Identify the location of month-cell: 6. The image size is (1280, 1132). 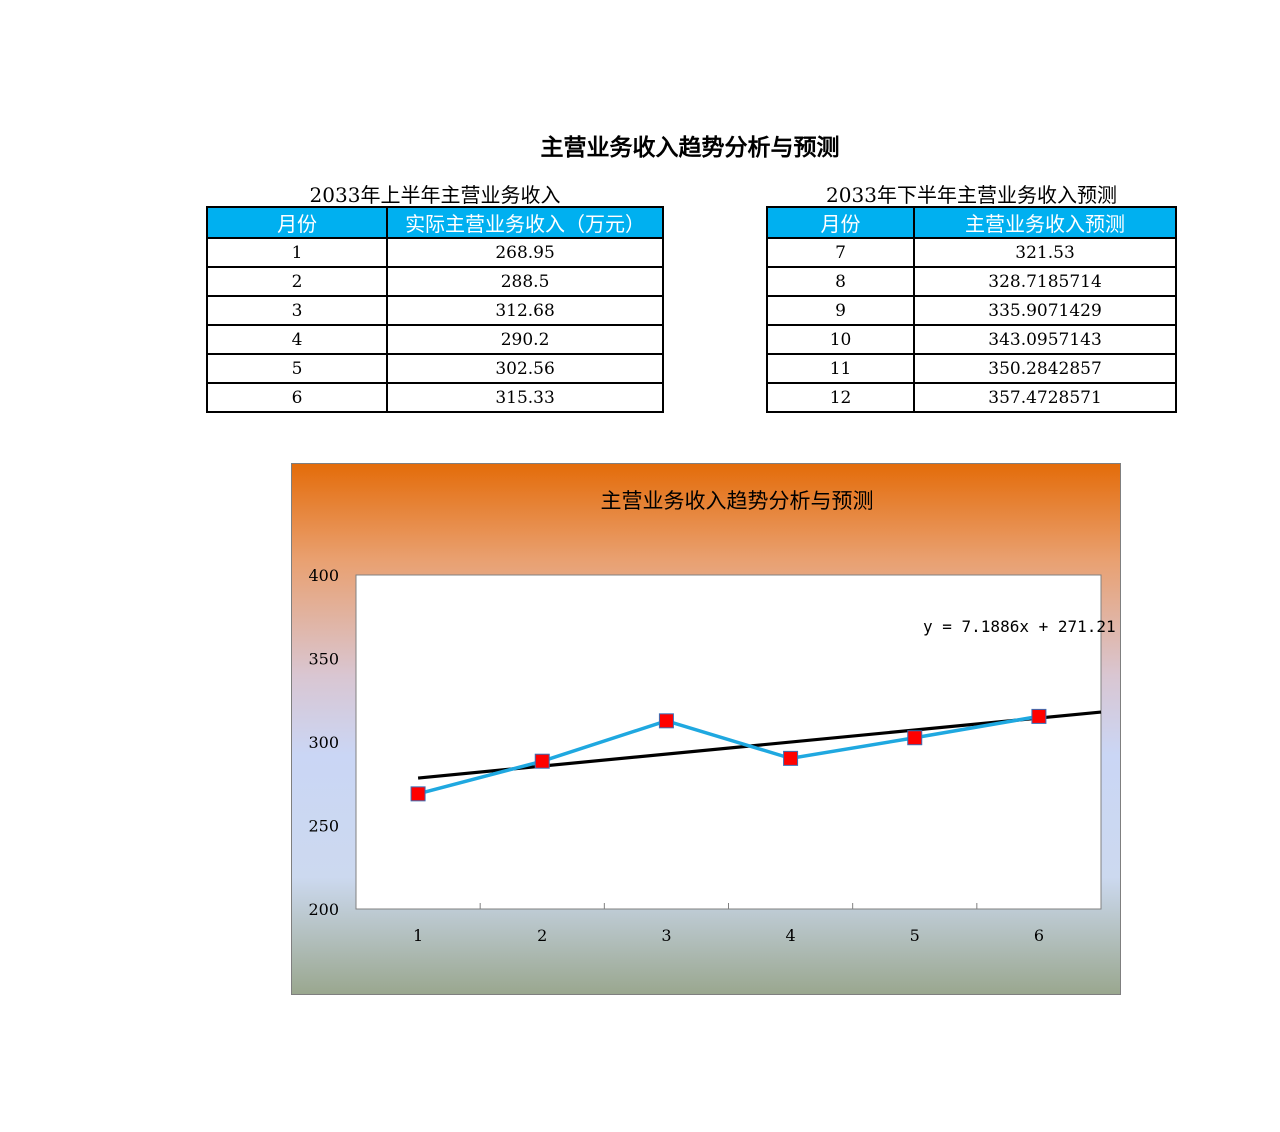
(297, 397).